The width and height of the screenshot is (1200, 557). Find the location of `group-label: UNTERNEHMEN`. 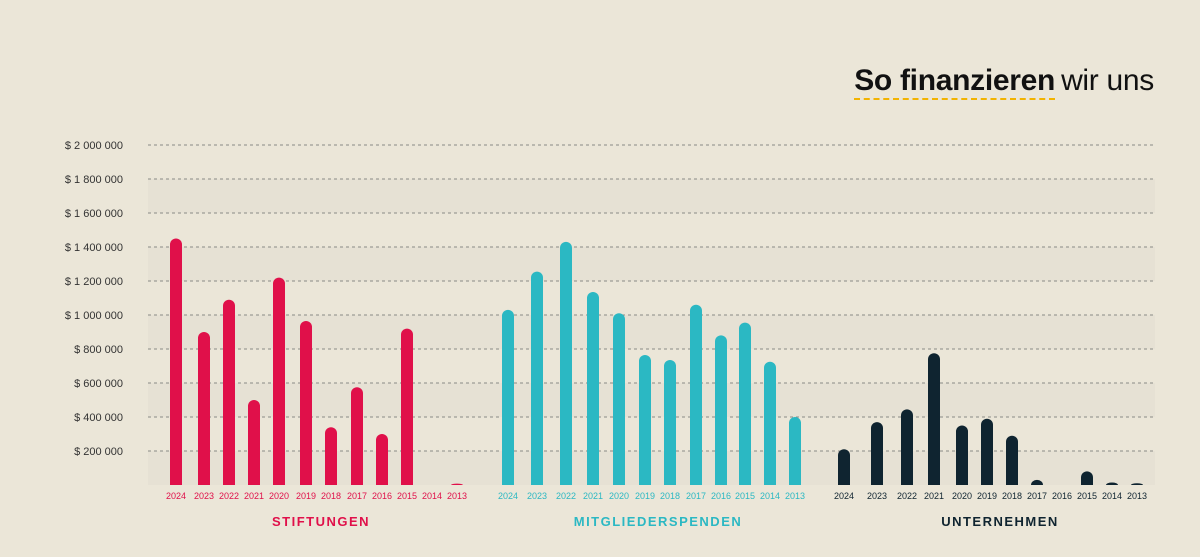

group-label: UNTERNEHMEN is located at coordinates (1000, 521).